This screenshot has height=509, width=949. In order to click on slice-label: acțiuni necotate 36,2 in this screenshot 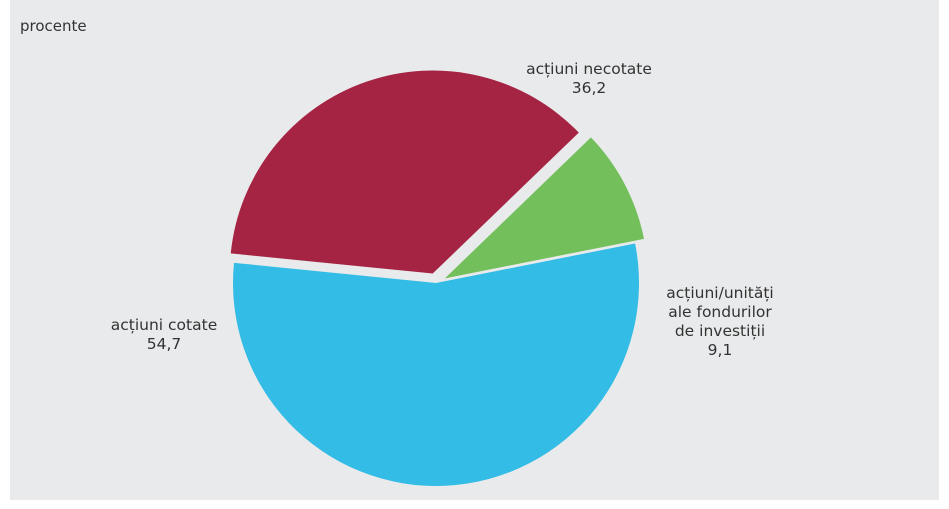, I will do `click(589, 78)`.